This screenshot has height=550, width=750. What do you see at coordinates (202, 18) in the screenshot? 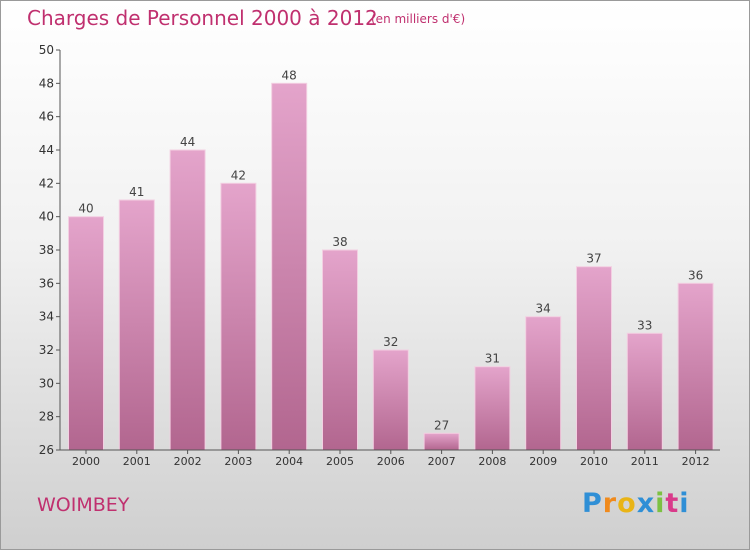
I see `chart-title: Charges de Personnel 2000 à 2012` at bounding box center [202, 18].